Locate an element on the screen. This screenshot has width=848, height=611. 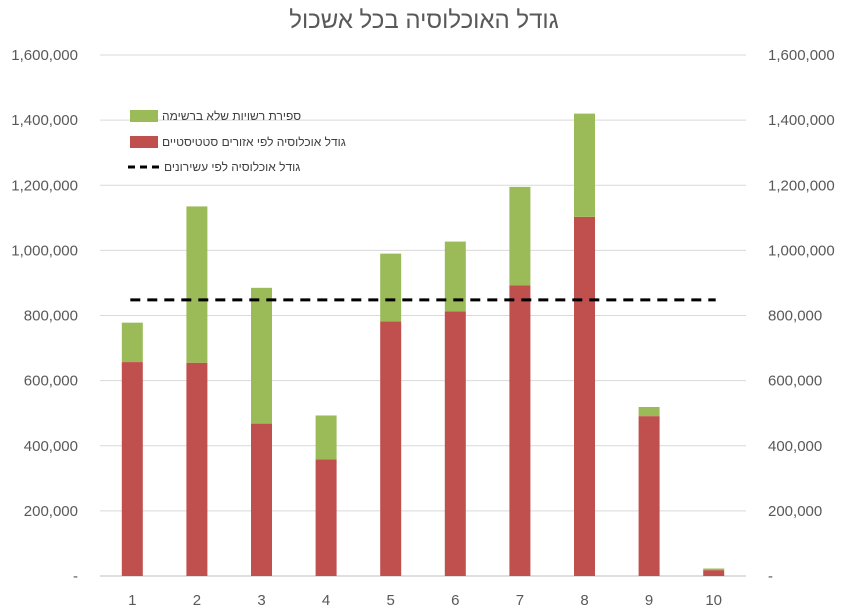
chart-title: גודל האוכלוסיה בכל אשכול is located at coordinates (424, 20).